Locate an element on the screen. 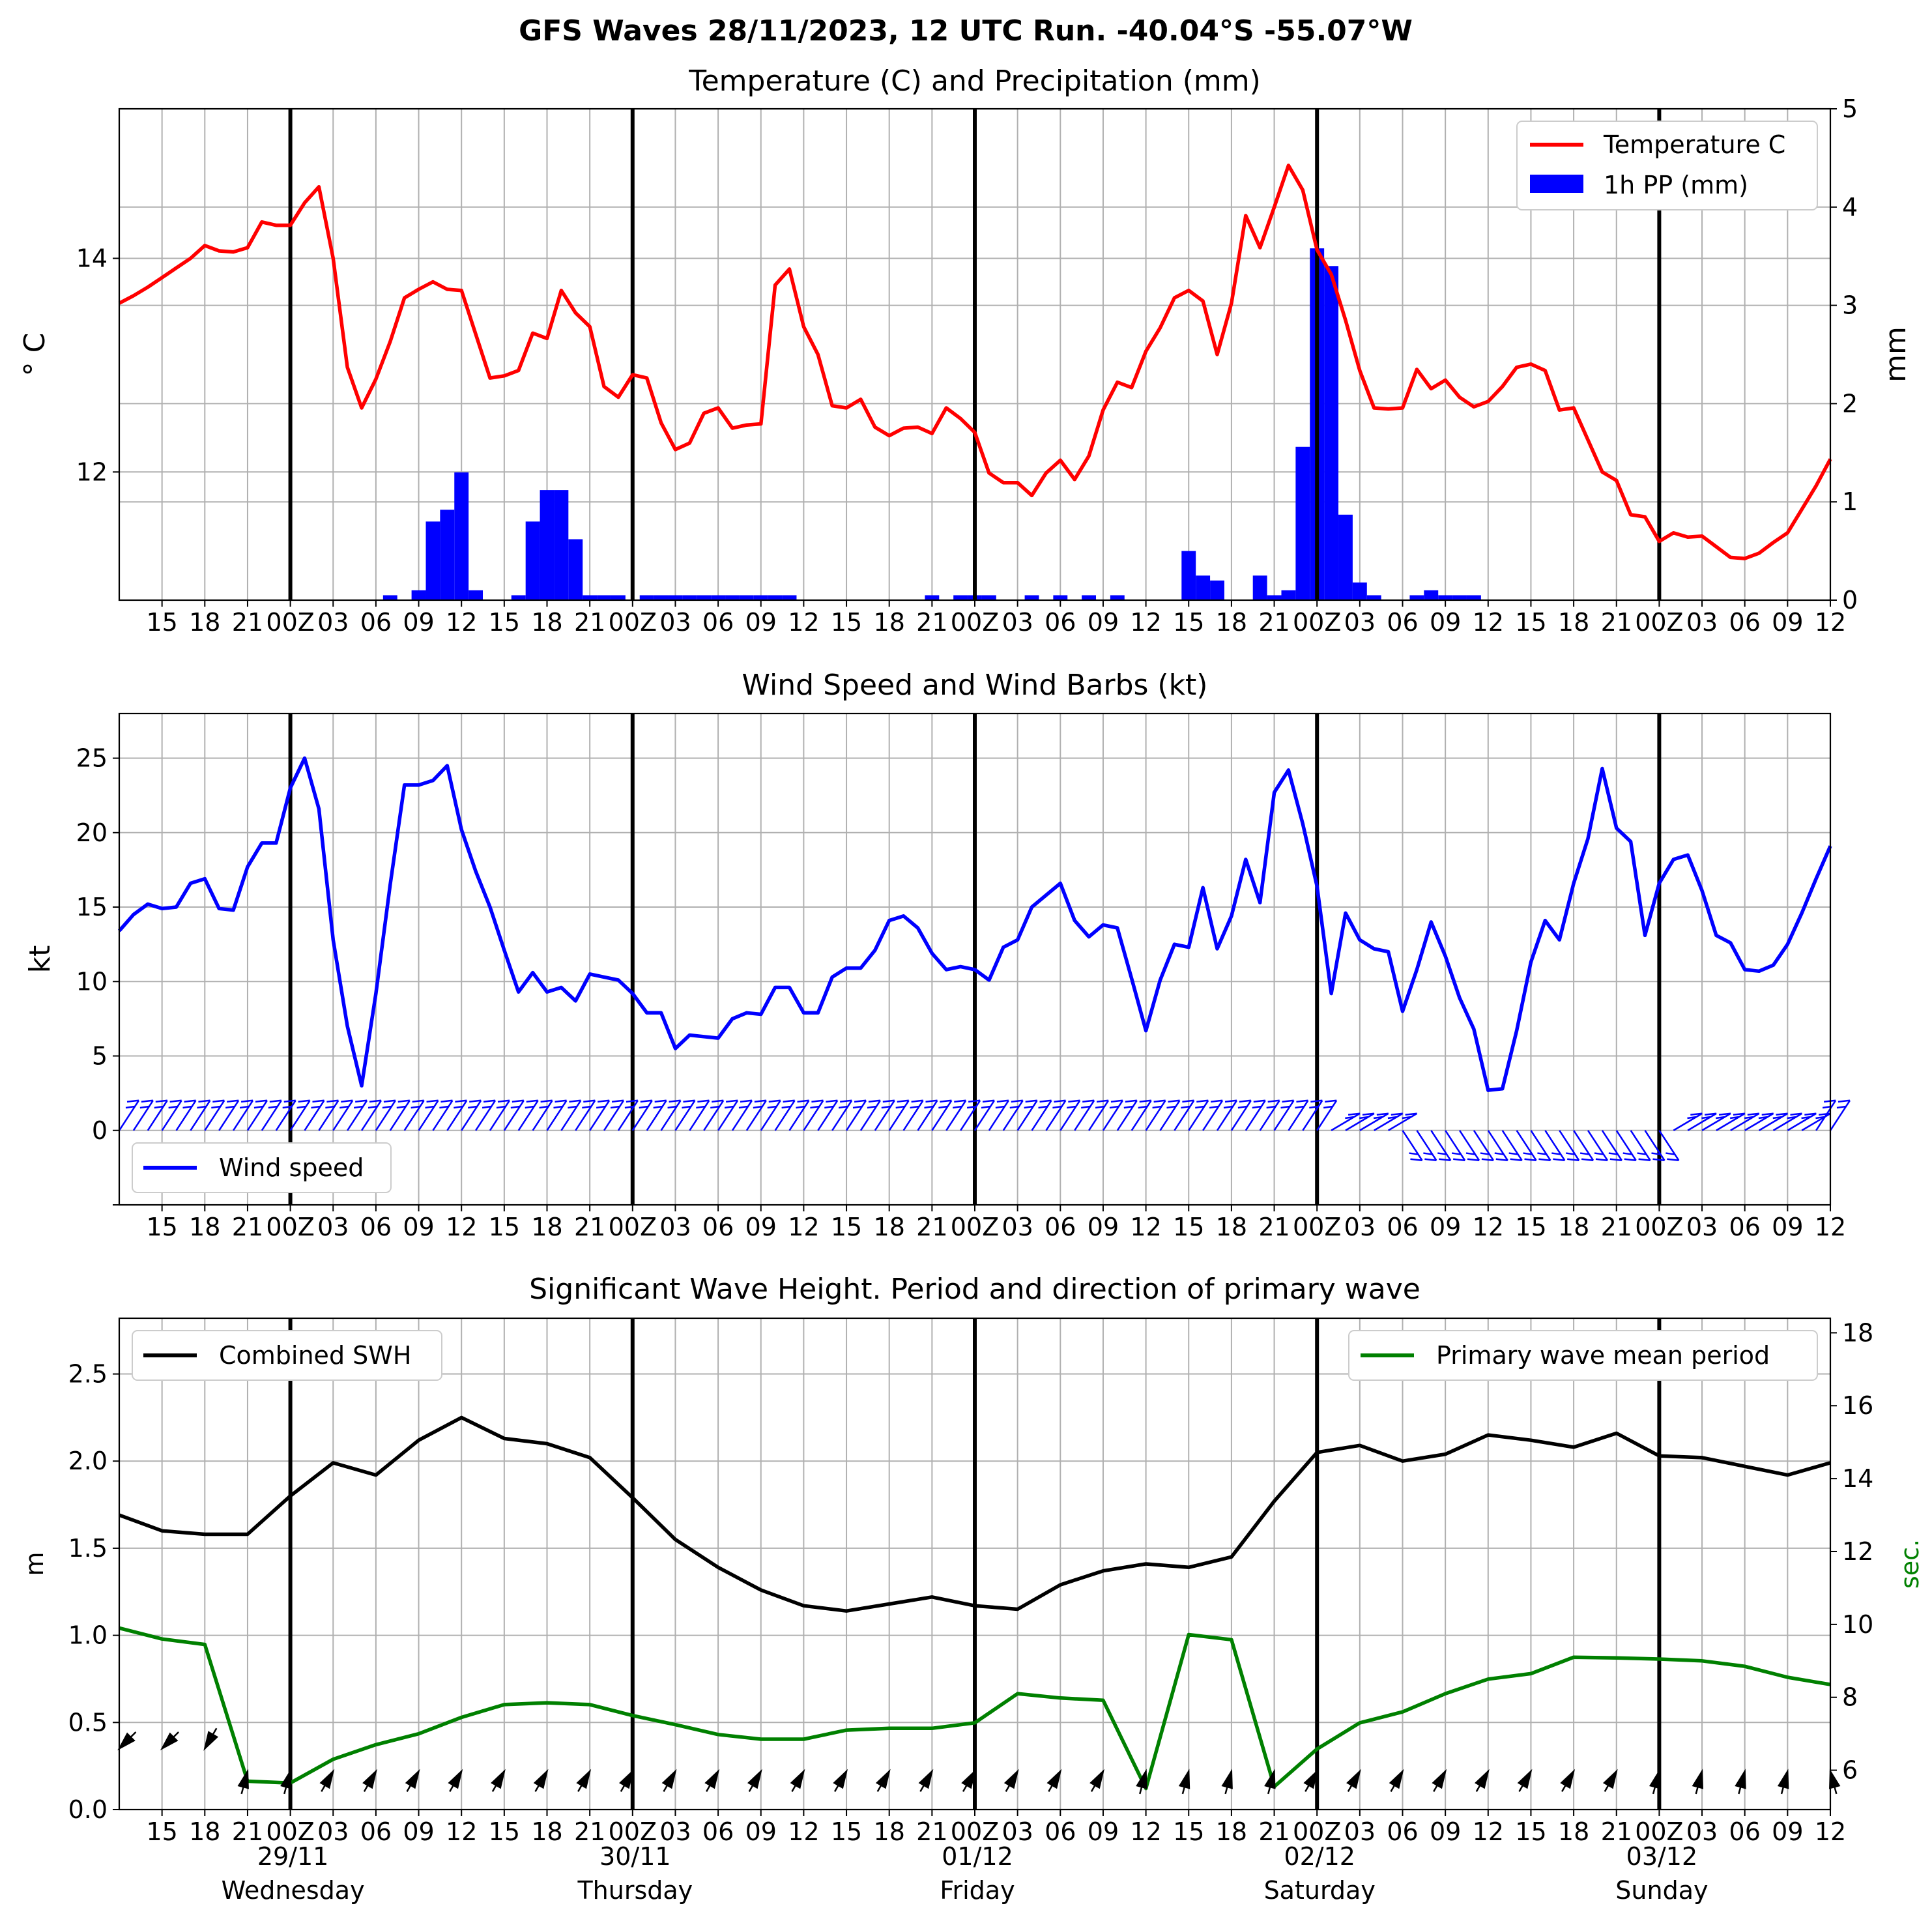 This screenshot has height=1921, width=1932. y-tick-label-right: 8 is located at coordinates (1850, 1697).